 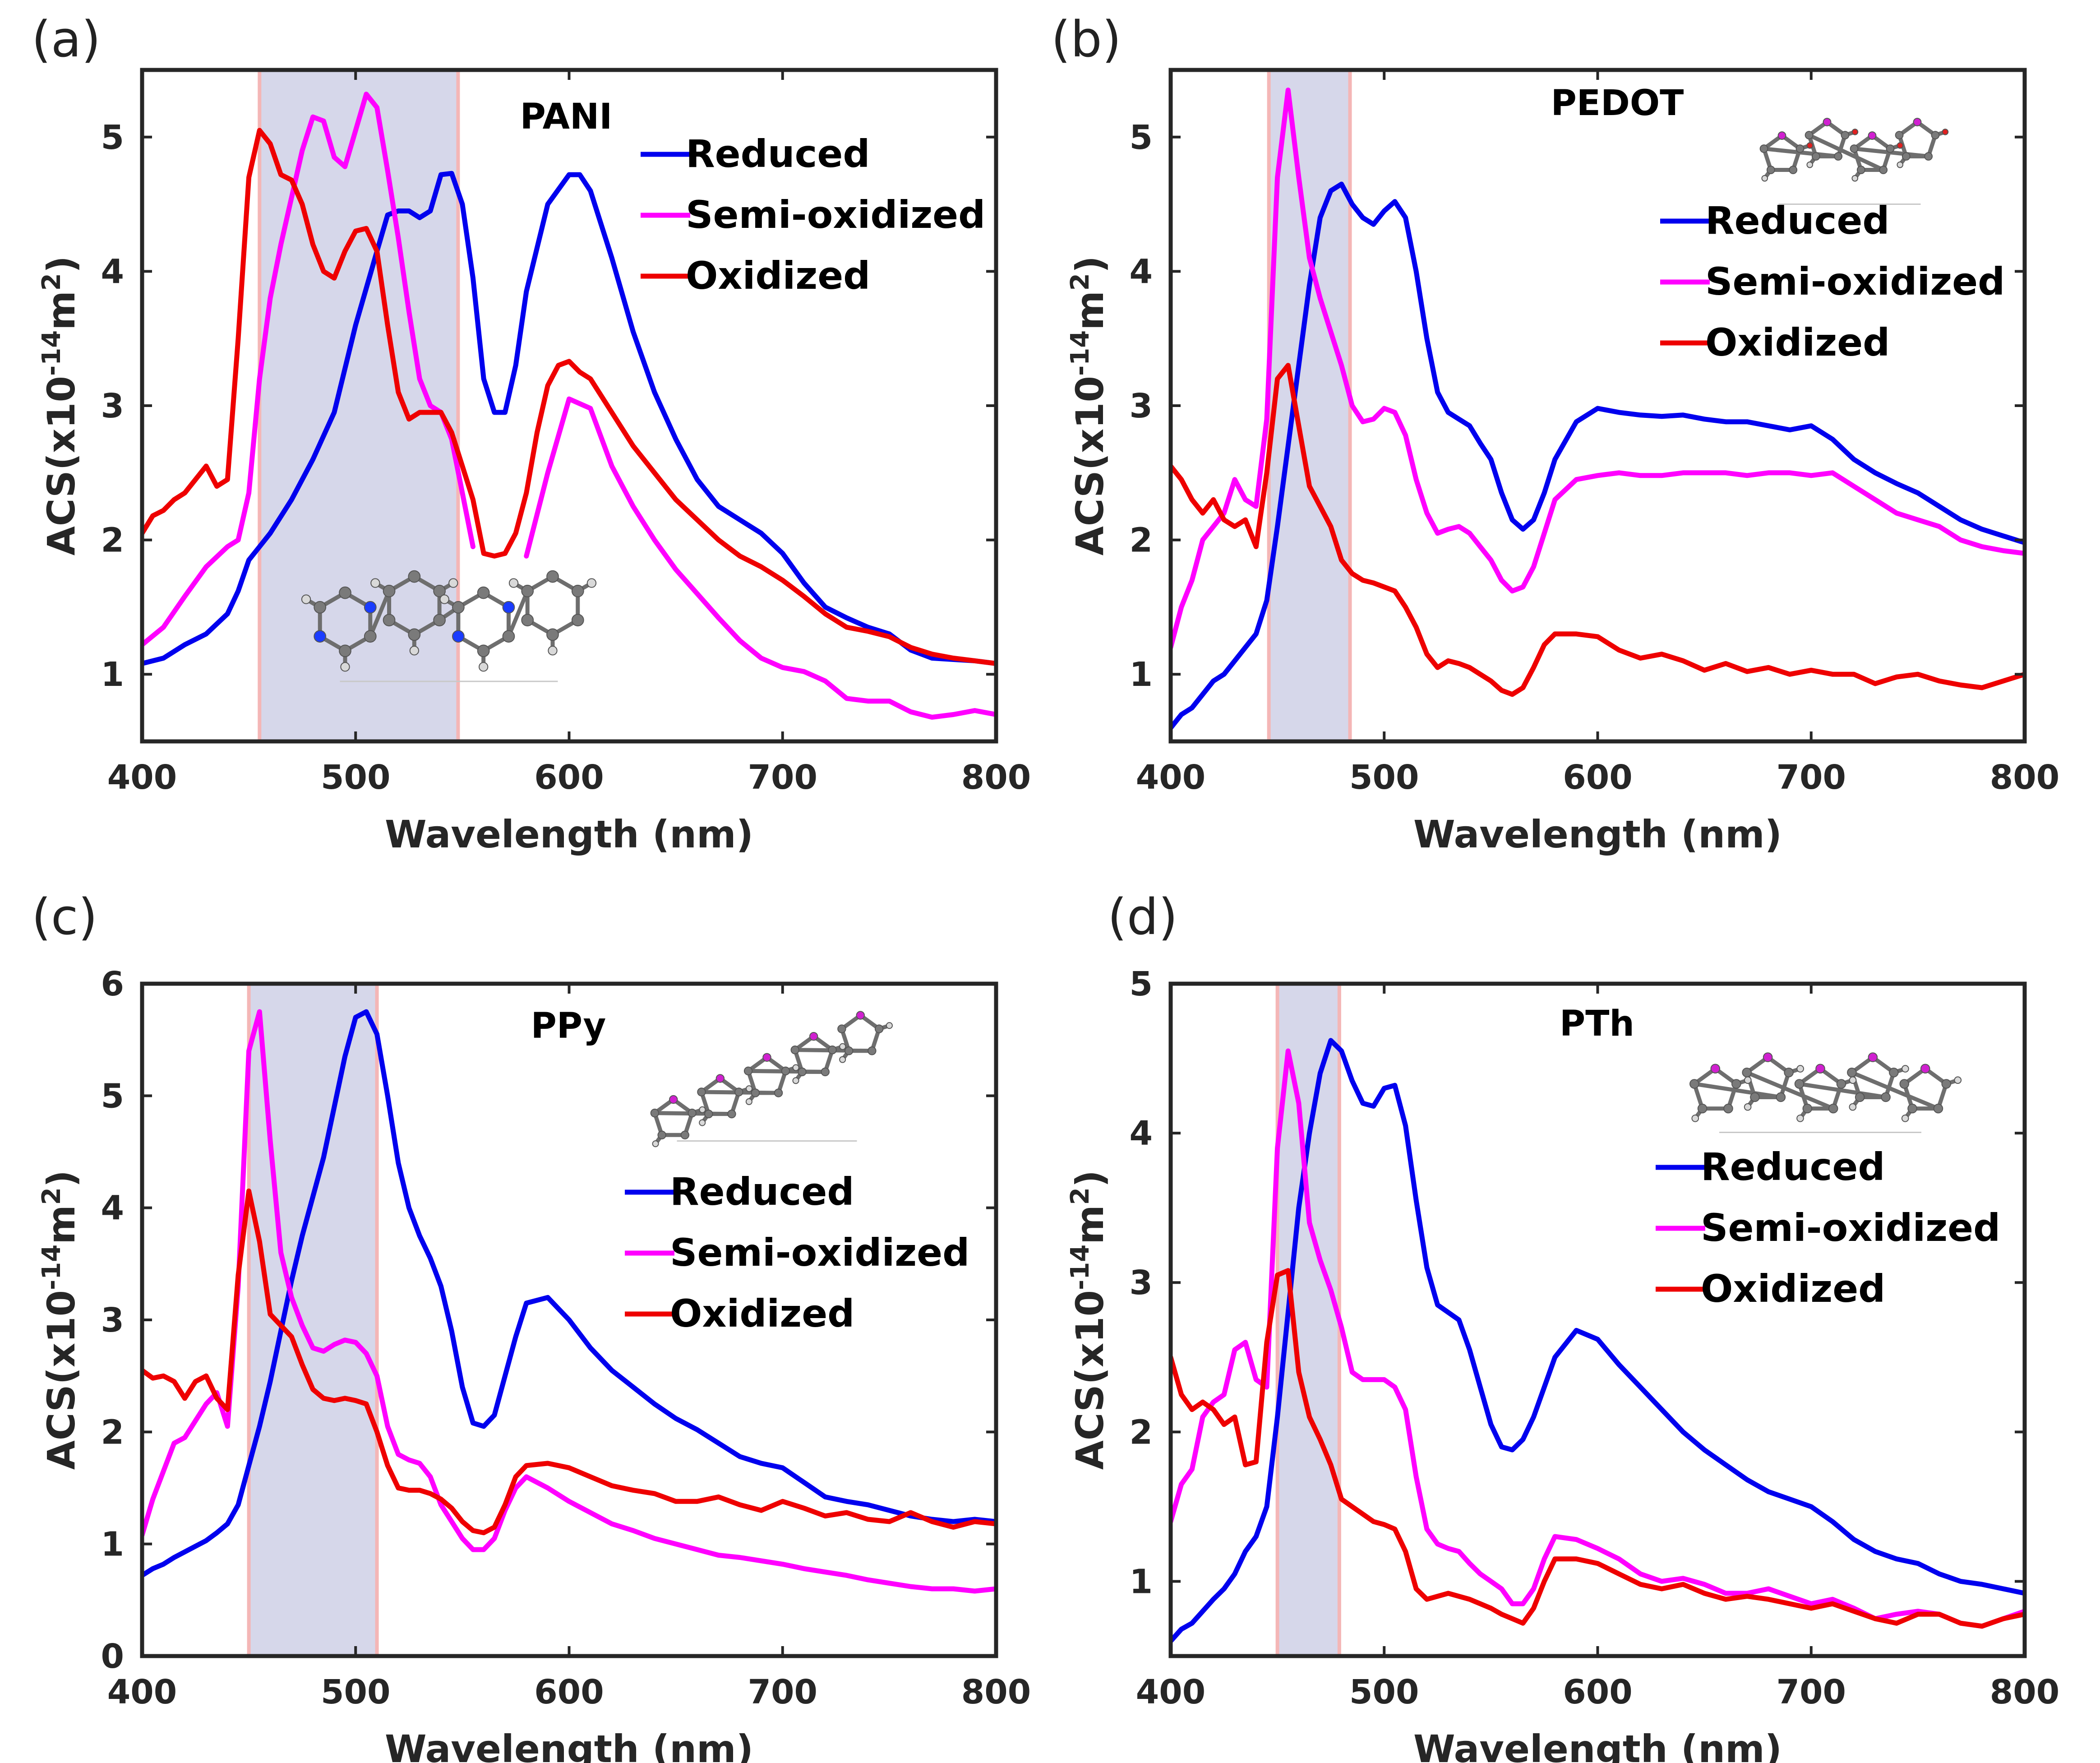 What do you see at coordinates (1143, 917) in the screenshot?
I see `panel-label: (d)` at bounding box center [1143, 917].